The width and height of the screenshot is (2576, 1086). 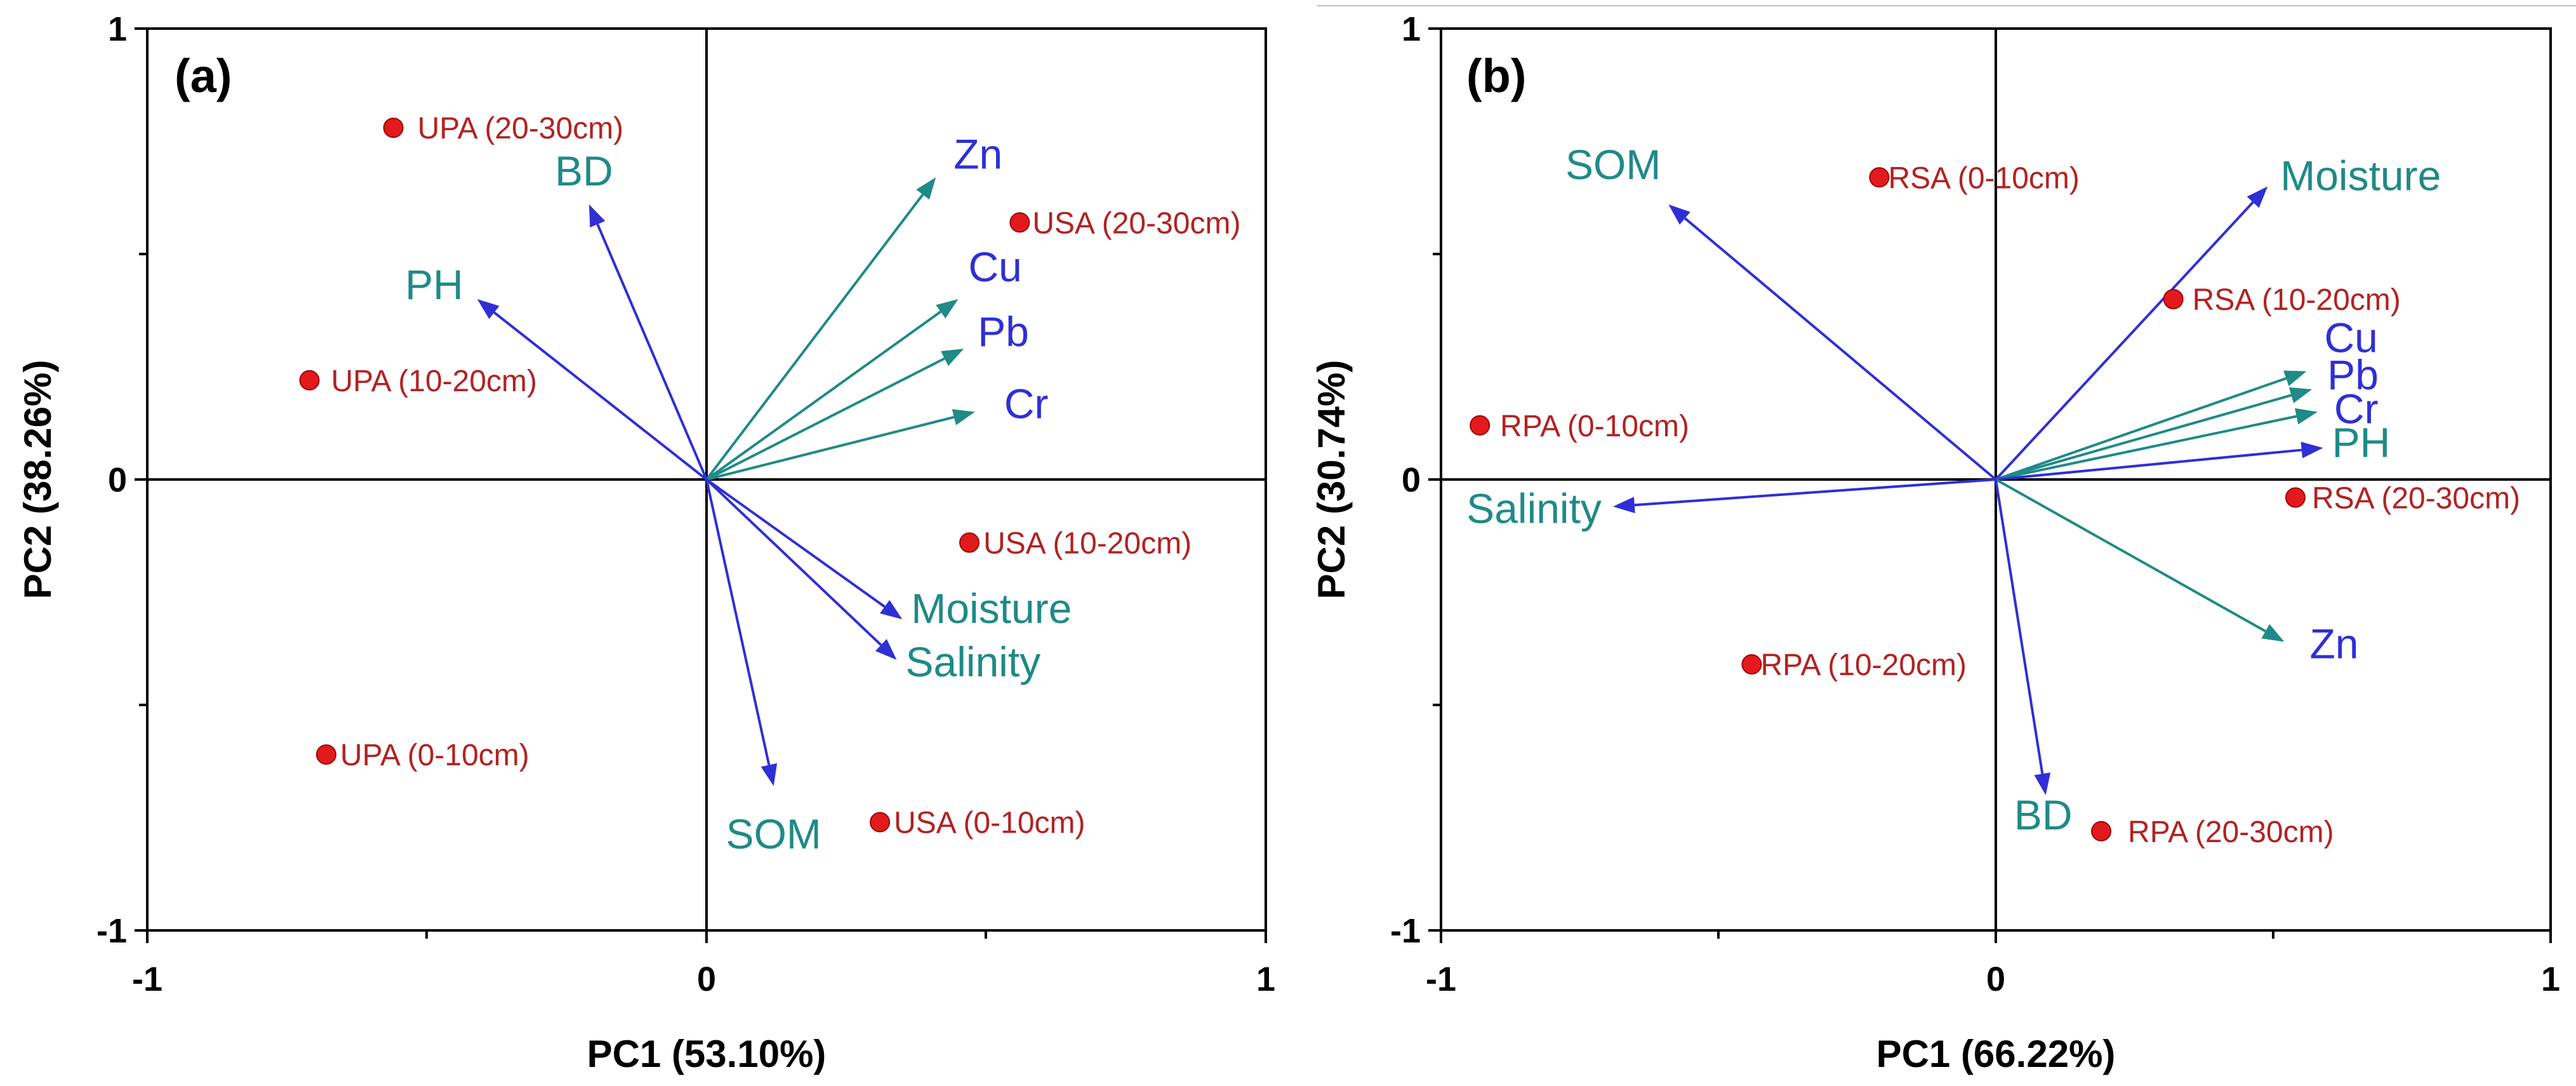 I want to click on panel-a-x-tick-label: -1, so click(x=147, y=979).